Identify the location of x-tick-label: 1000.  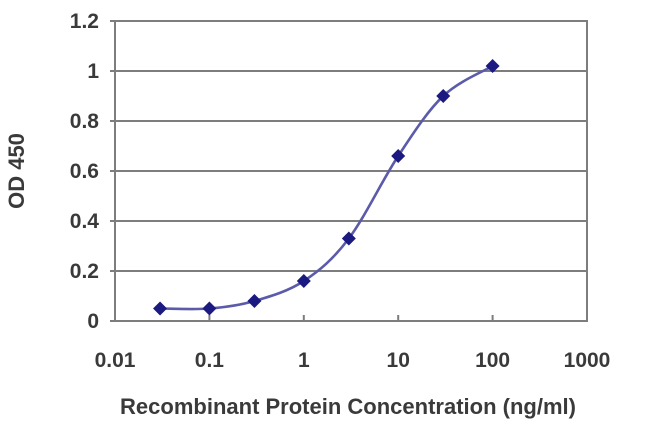
(587, 360).